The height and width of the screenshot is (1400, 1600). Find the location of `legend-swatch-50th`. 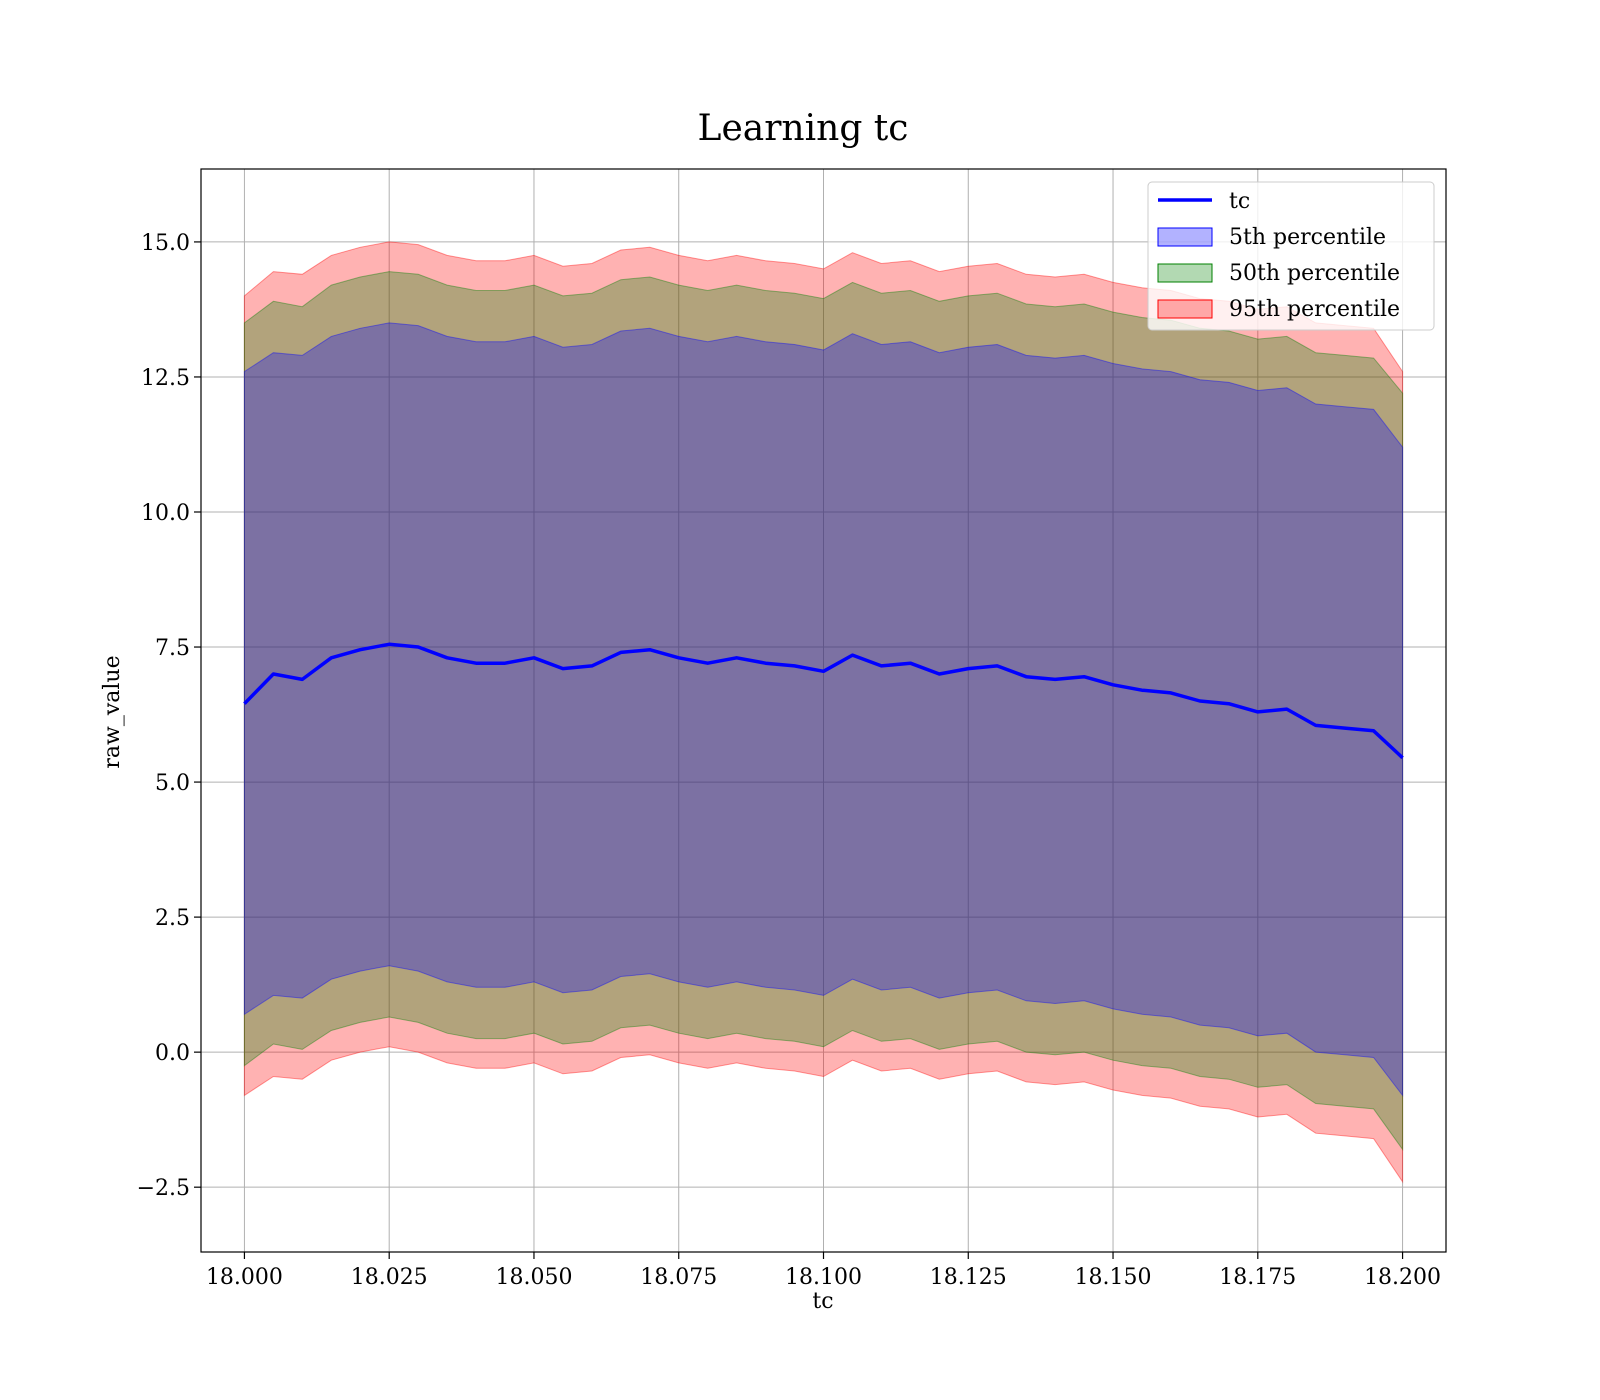

legend-swatch-50th is located at coordinates (1185, 273).